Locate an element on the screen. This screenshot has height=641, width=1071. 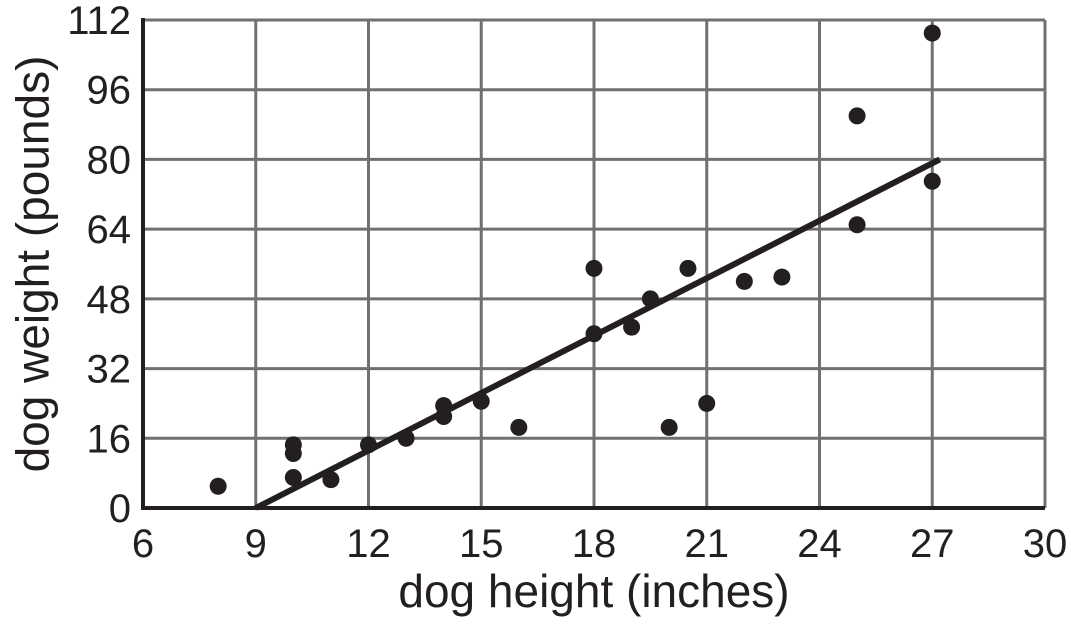
y-tick-label: 96 is located at coordinates (109, 91).